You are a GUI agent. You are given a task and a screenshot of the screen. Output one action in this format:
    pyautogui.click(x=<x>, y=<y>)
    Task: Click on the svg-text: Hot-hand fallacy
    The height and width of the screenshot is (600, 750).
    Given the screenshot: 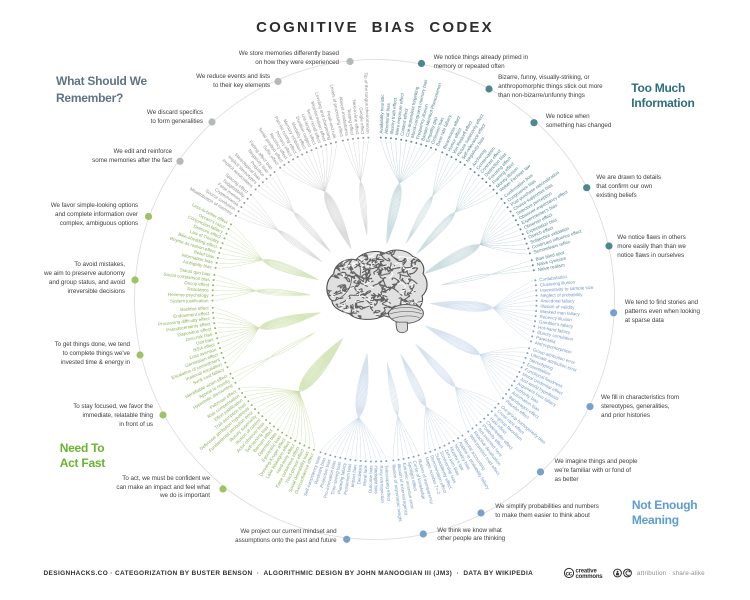 What is the action you would take?
    pyautogui.click(x=555, y=330)
    